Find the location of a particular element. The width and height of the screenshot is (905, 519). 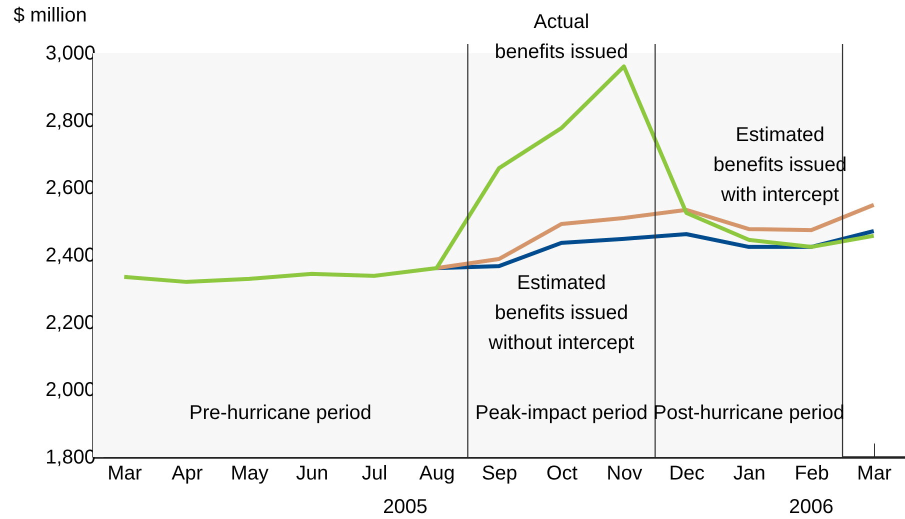

band-label: Peak-impact period is located at coordinates (561, 413).